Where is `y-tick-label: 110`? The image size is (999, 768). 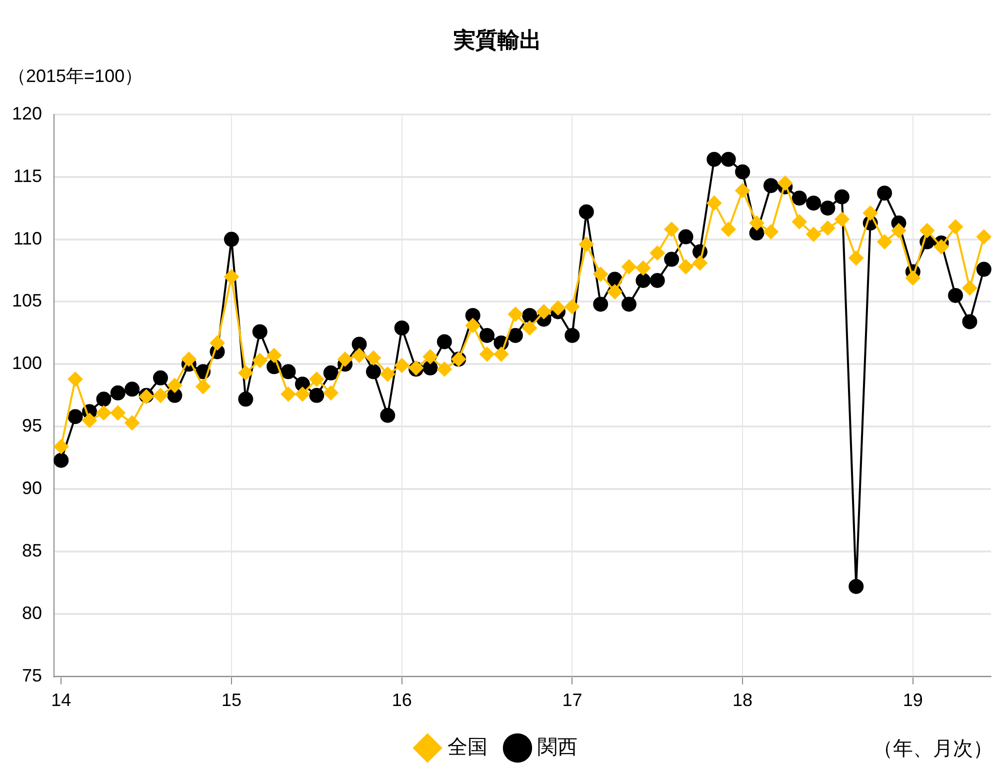
y-tick-label: 110 is located at coordinates (27, 238).